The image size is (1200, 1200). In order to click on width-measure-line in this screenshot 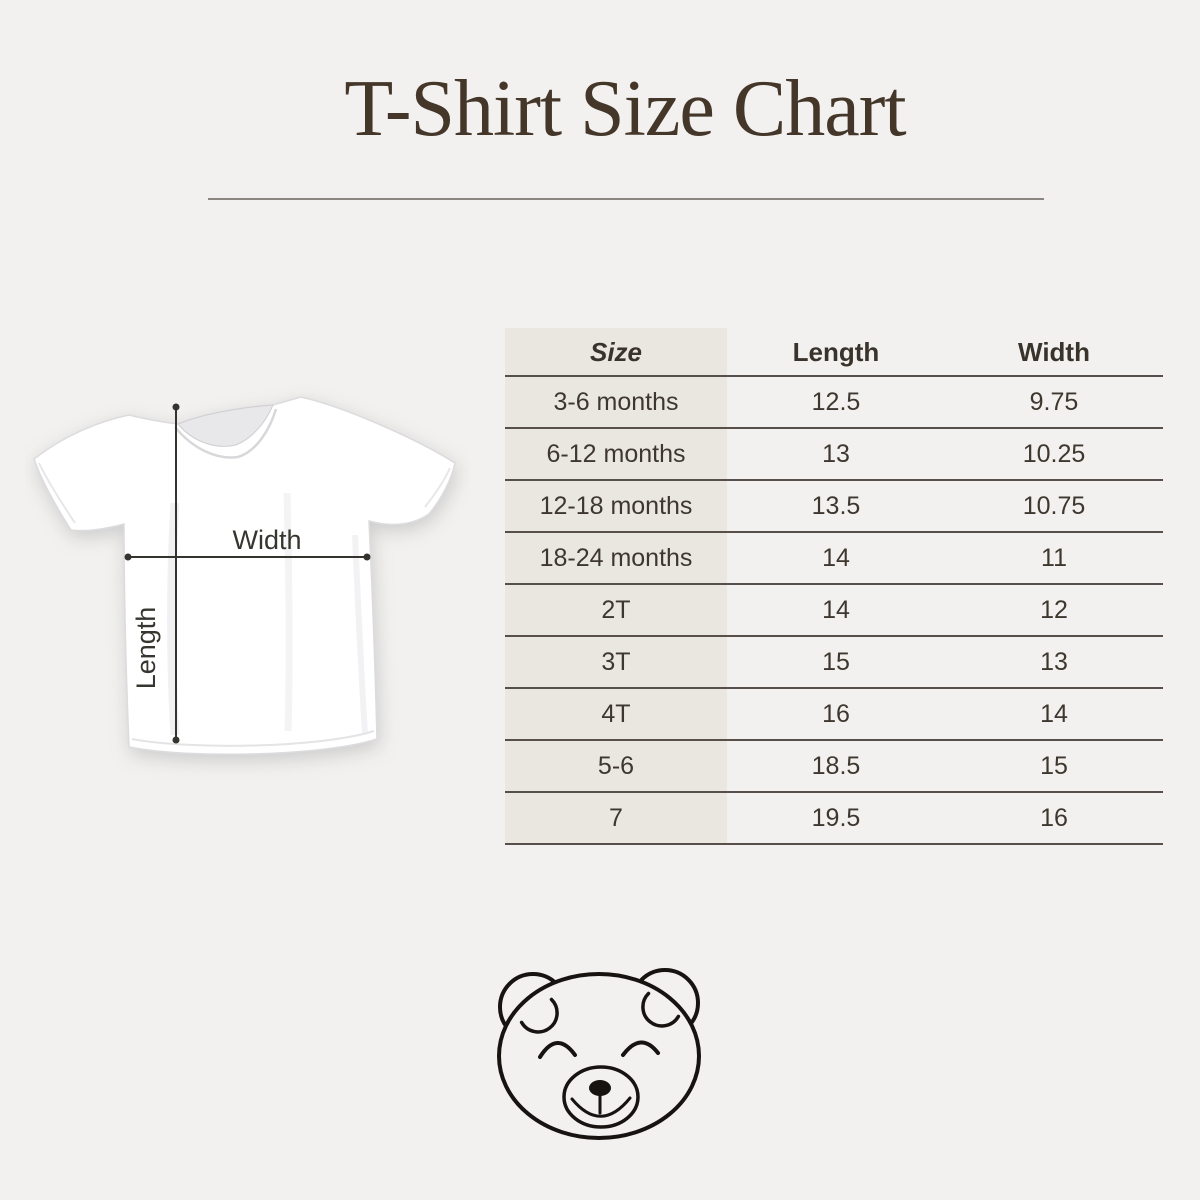, I will do `click(247, 557)`.